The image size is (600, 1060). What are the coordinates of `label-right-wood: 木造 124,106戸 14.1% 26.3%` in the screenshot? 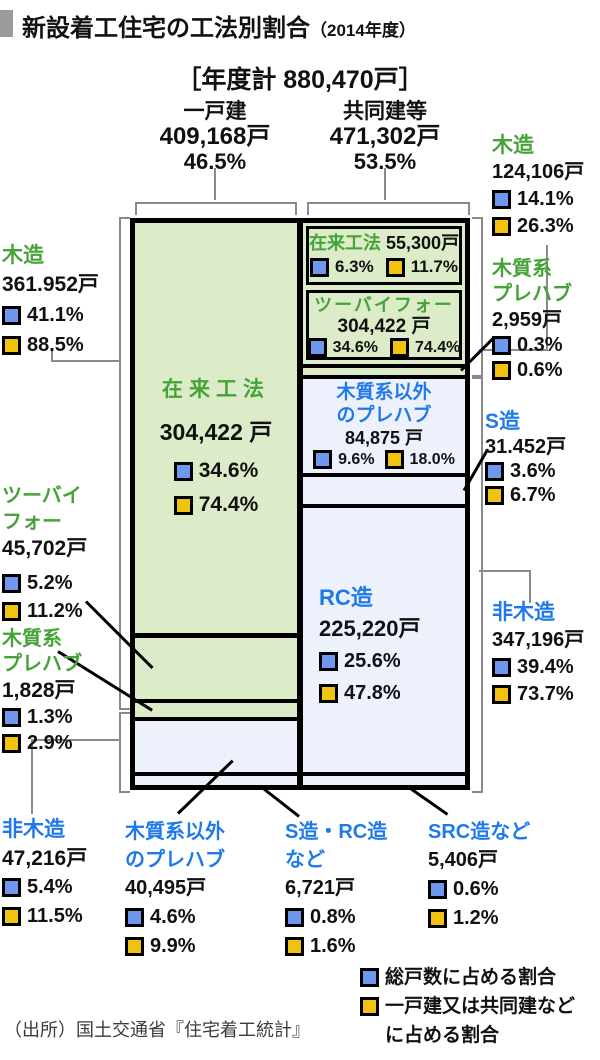 It's located at (546, 186).